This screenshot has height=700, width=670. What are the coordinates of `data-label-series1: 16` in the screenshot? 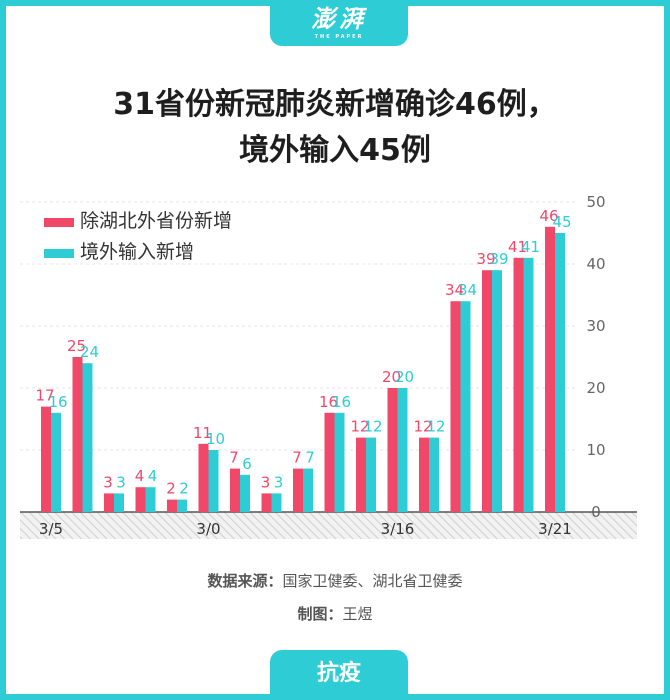 It's located at (328, 402).